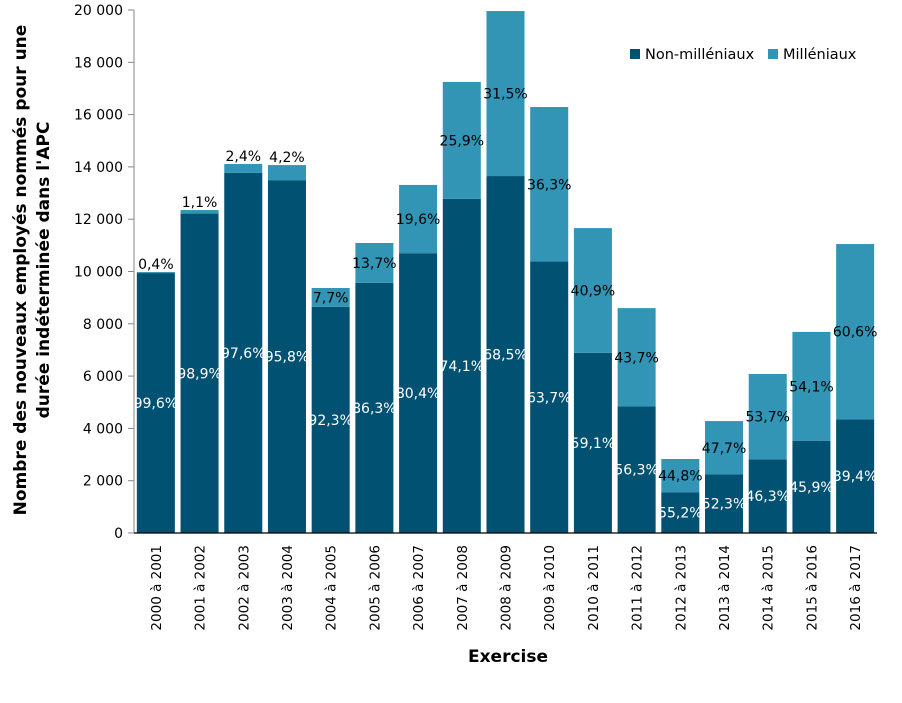  I want to click on x-tick-label: 2004 à 2005, so click(332, 588).